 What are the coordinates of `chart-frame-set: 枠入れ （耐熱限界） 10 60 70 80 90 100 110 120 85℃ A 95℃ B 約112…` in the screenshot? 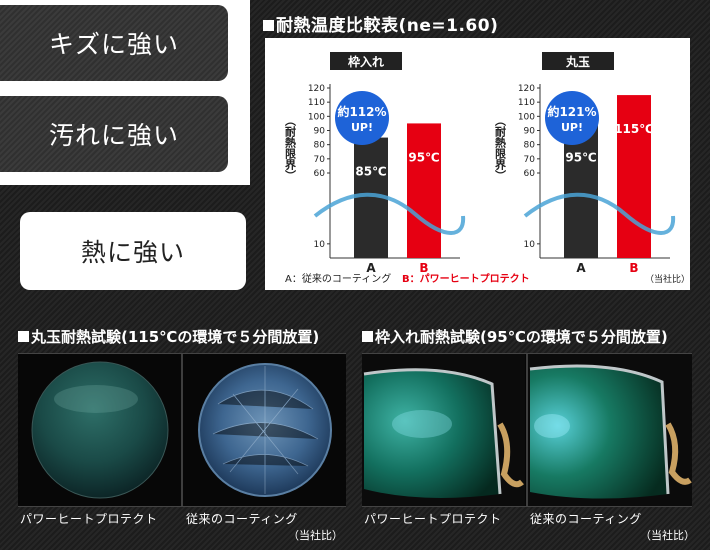 It's located at (375, 163).